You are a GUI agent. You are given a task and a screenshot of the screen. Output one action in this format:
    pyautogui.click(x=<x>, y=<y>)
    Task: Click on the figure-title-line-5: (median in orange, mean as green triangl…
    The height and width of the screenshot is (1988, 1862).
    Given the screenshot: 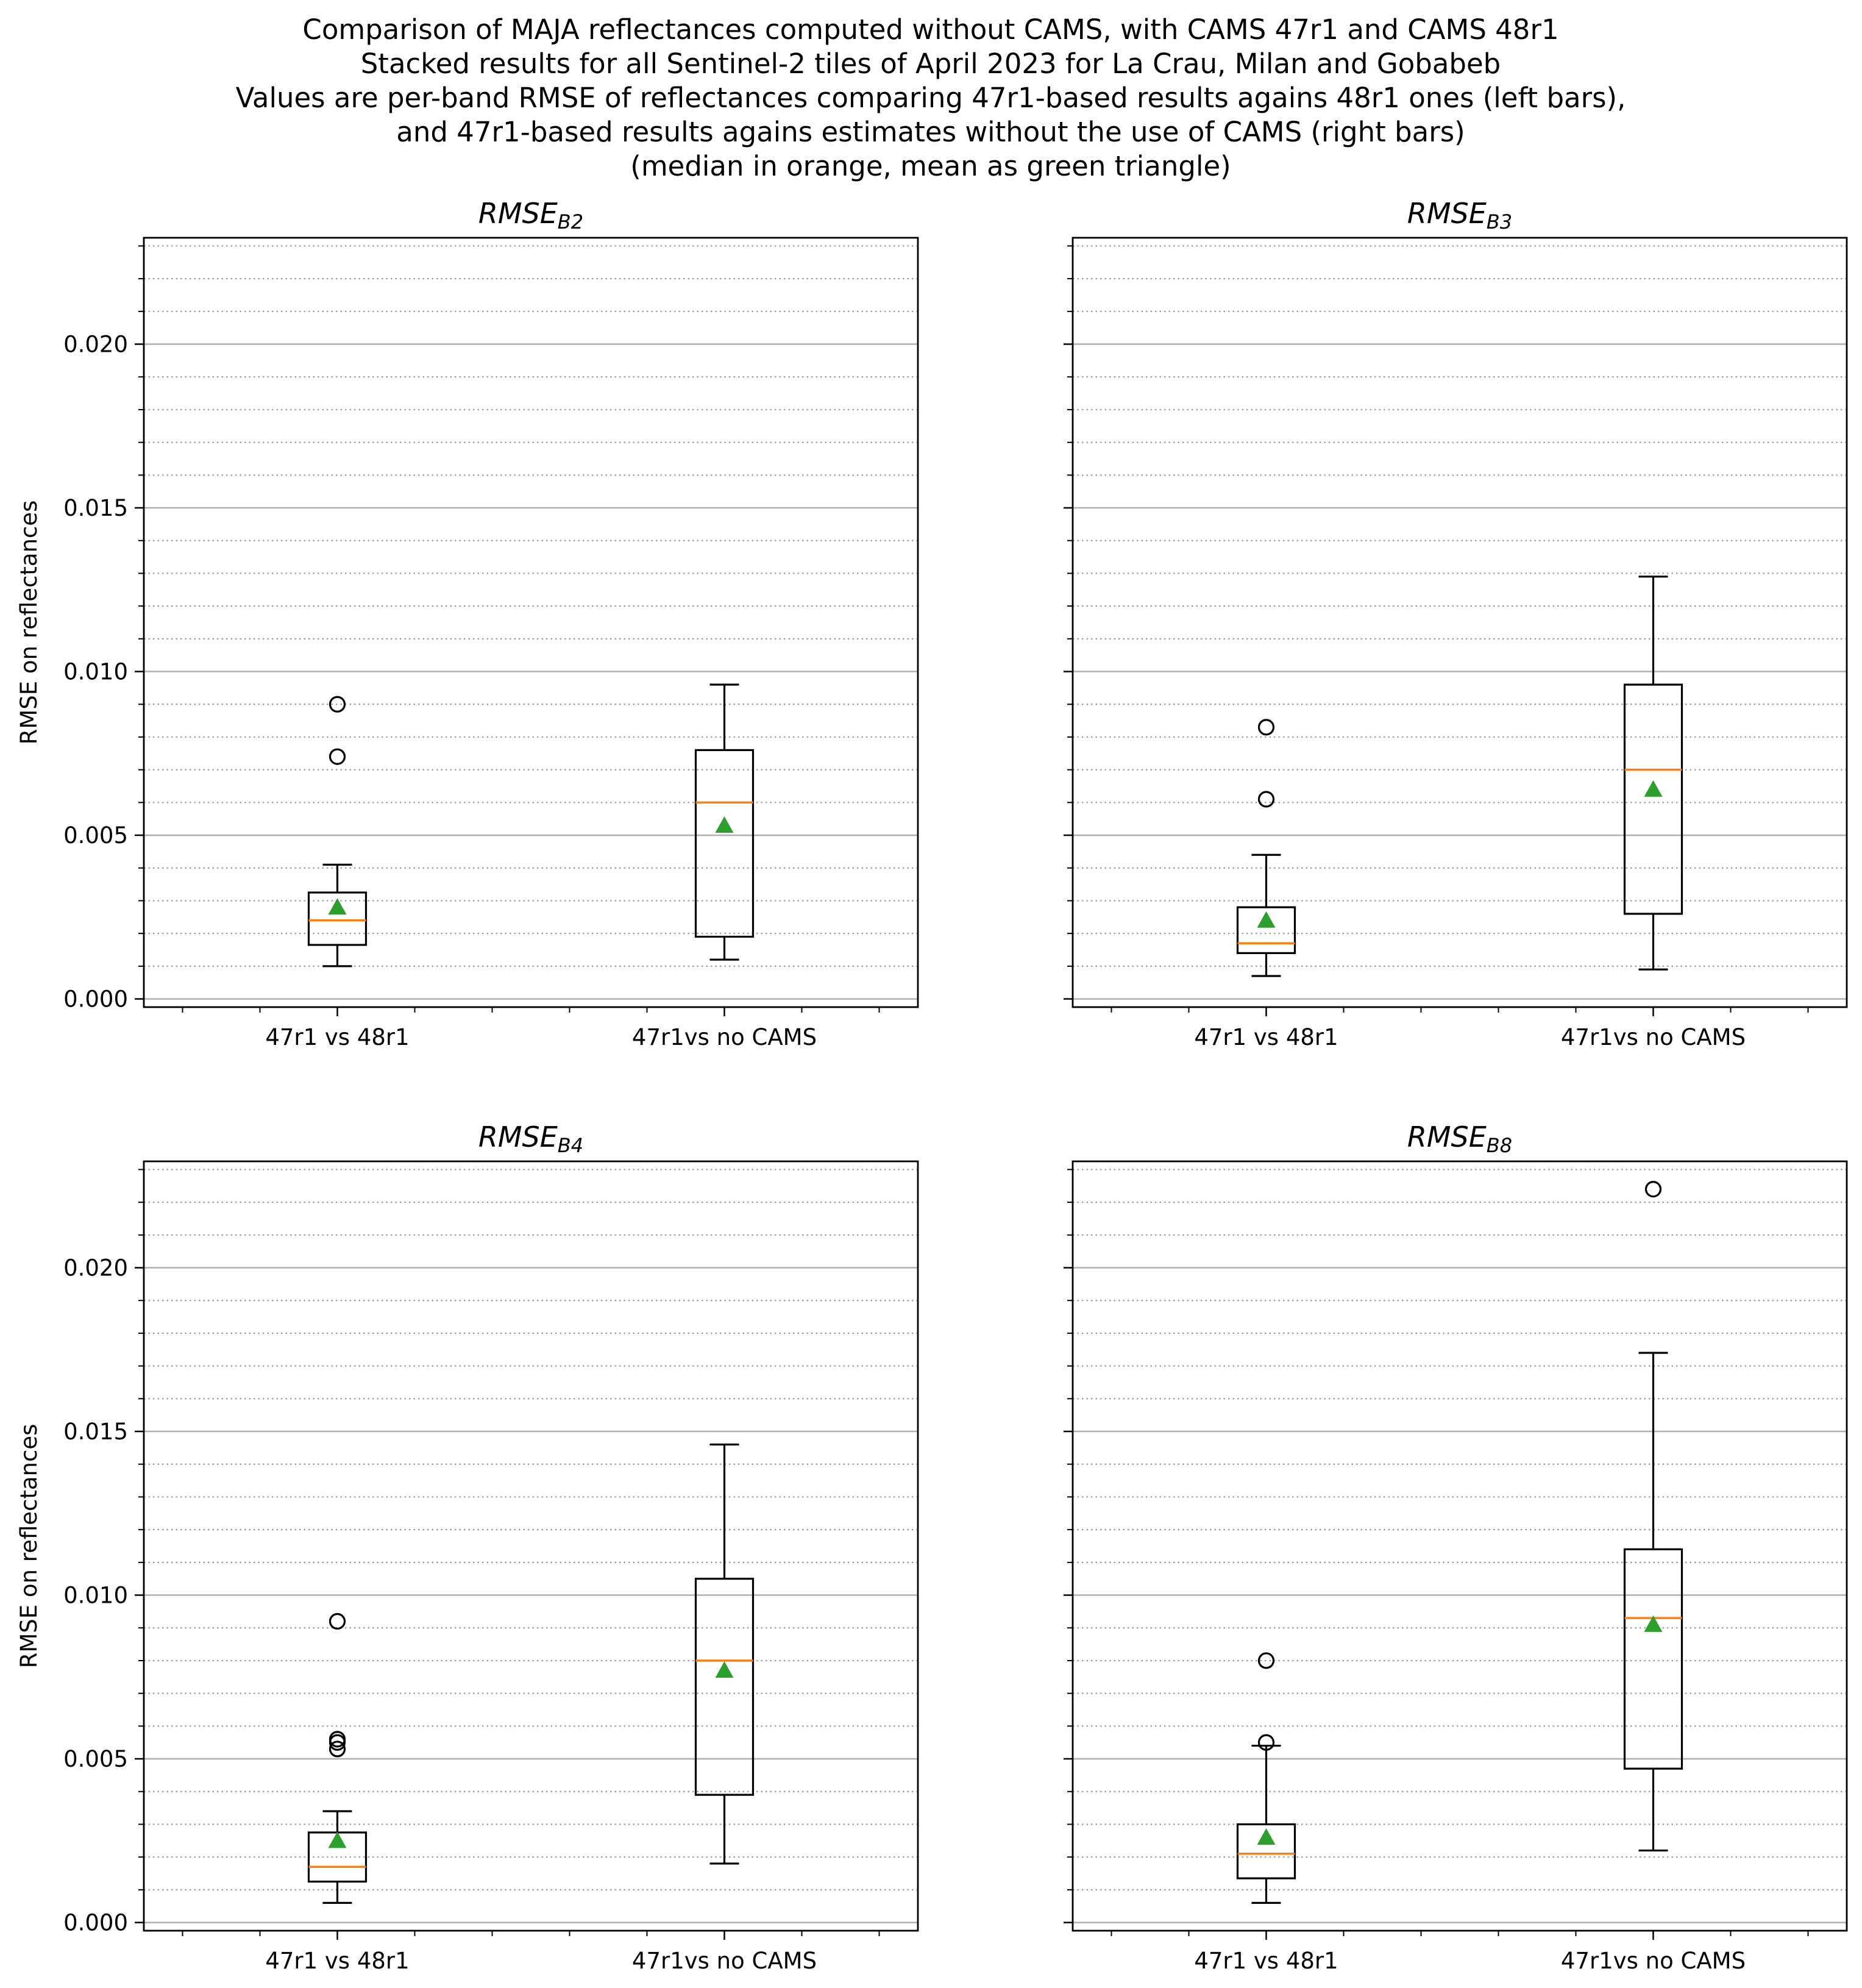 What is the action you would take?
    pyautogui.click(x=930, y=166)
    